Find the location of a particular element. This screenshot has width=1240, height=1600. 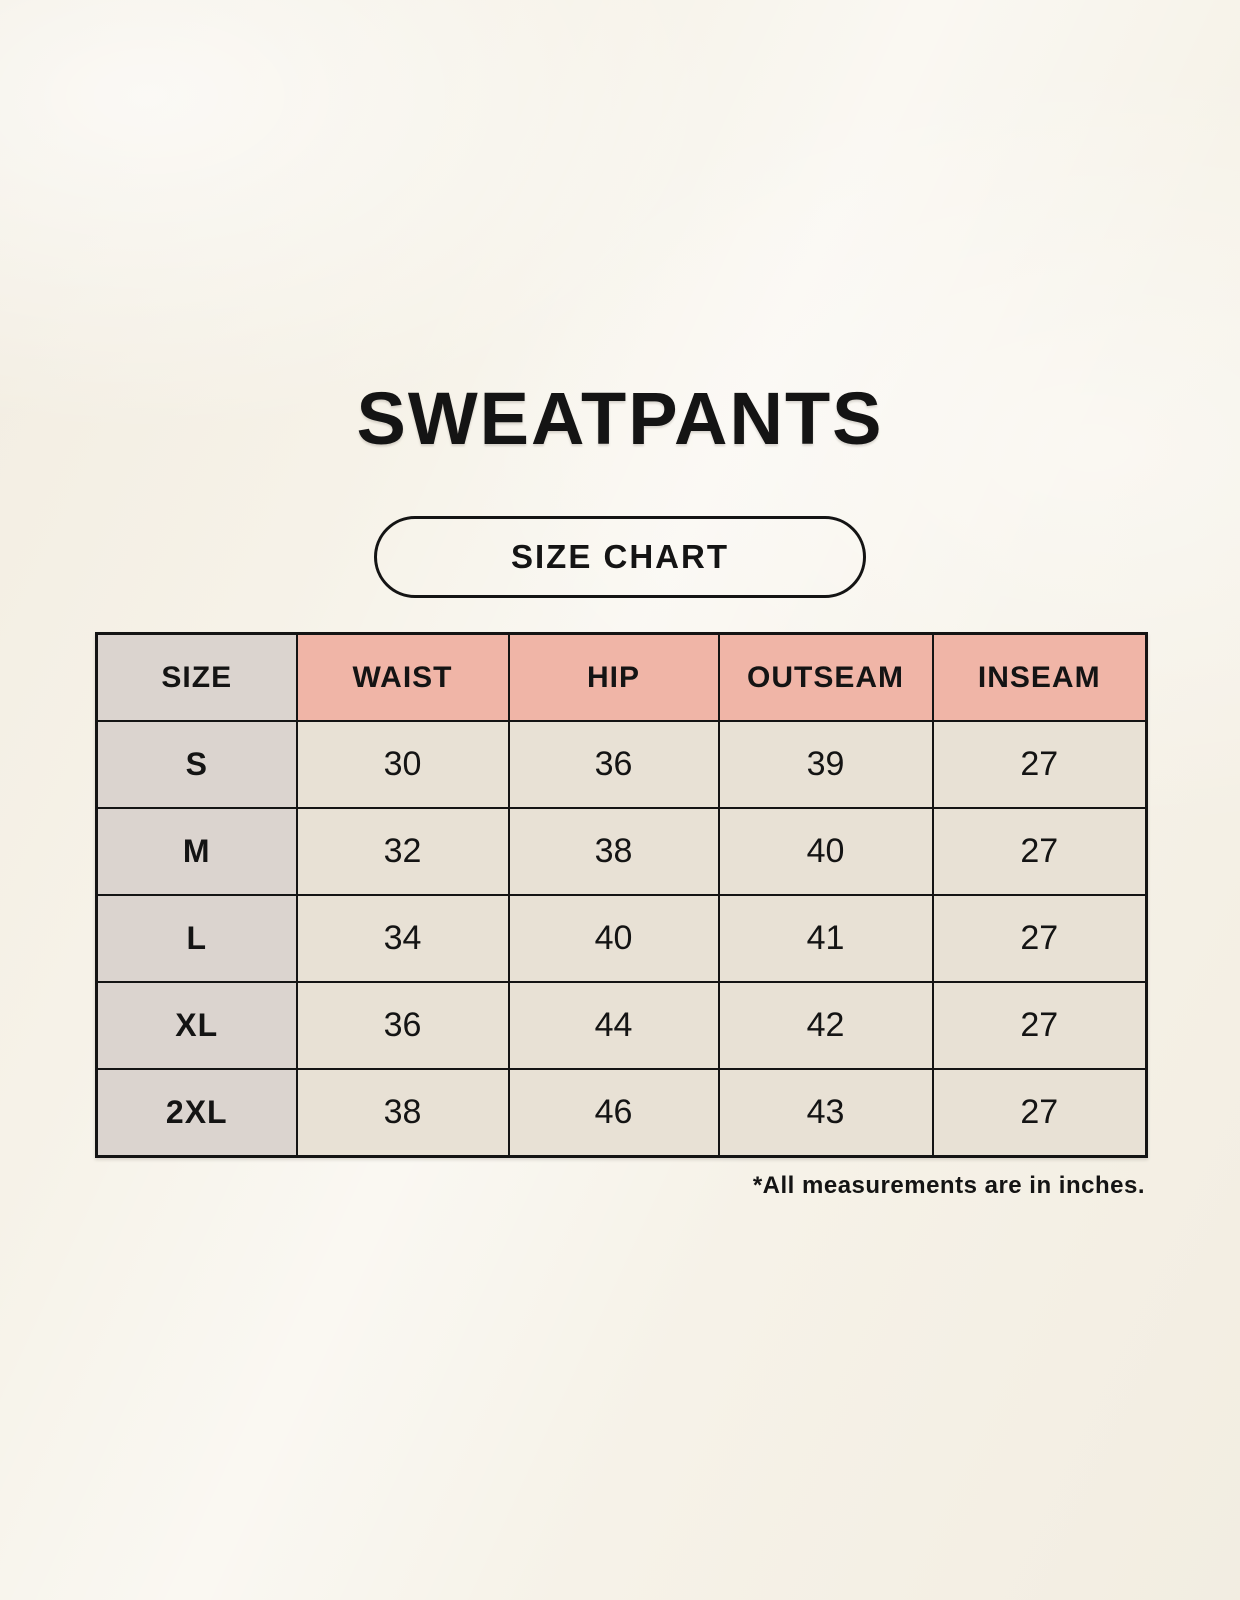

cell-2xl-hip: 46 is located at coordinates (613, 1113).